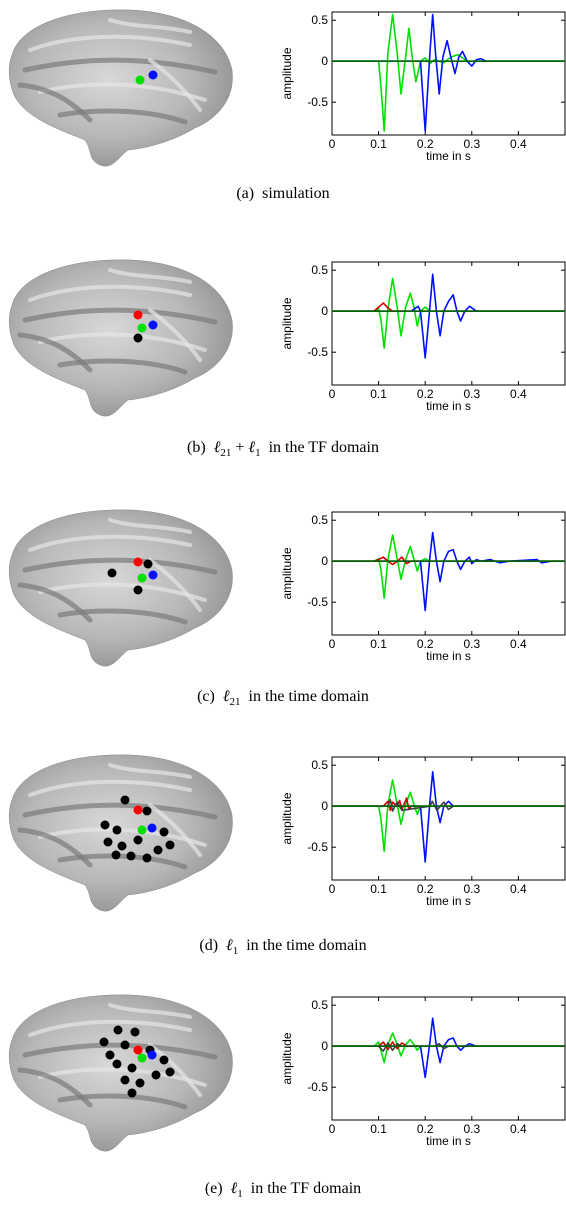 The height and width of the screenshot is (1207, 566). What do you see at coordinates (283, 448) in the screenshot?
I see `caption-b: (b) ℓ21 + ℓ1 in the TF domain` at bounding box center [283, 448].